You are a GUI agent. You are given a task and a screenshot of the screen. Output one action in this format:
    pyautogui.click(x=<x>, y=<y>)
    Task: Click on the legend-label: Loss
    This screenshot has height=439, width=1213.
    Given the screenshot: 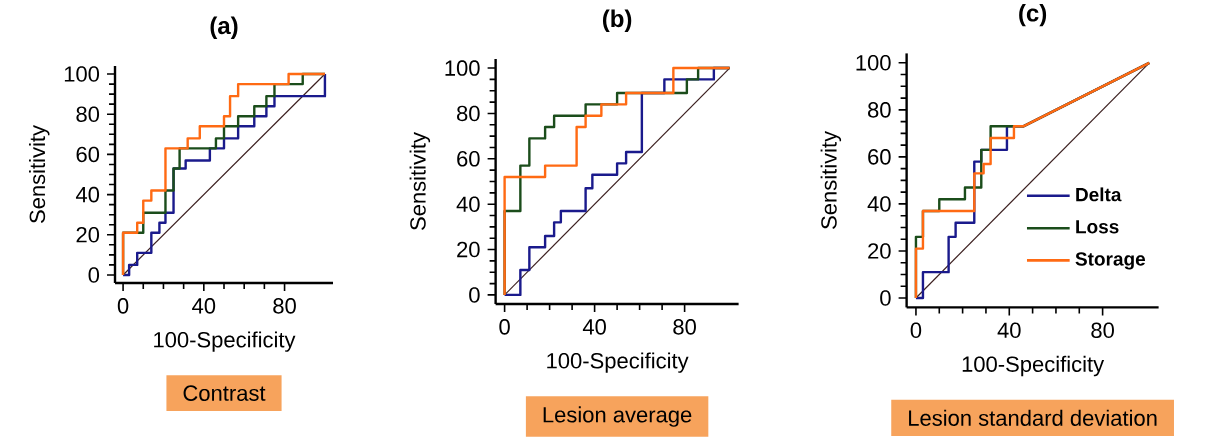 What is the action you would take?
    pyautogui.click(x=1097, y=227)
    